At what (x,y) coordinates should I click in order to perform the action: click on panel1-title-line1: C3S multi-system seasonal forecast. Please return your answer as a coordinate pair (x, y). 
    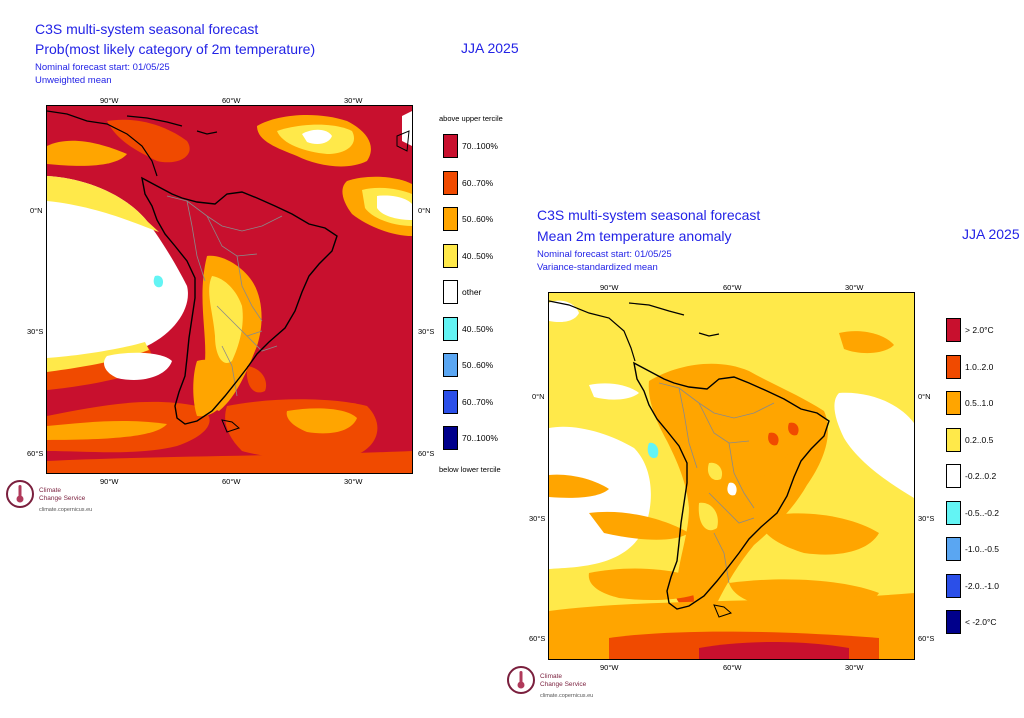
    Looking at the image, I should click on (147, 29).